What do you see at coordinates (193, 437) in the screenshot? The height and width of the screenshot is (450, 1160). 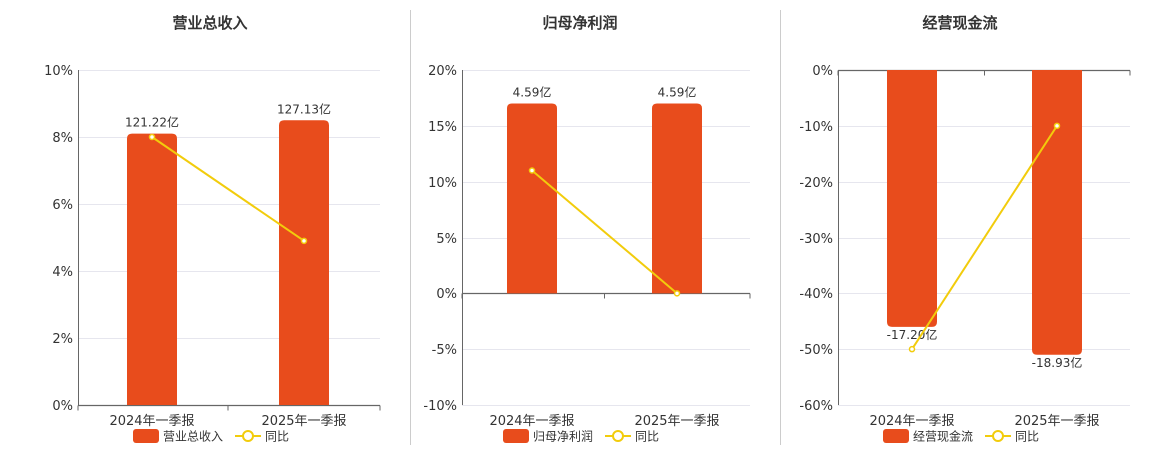 I see `legend-label-bar: 营业总收入` at bounding box center [193, 437].